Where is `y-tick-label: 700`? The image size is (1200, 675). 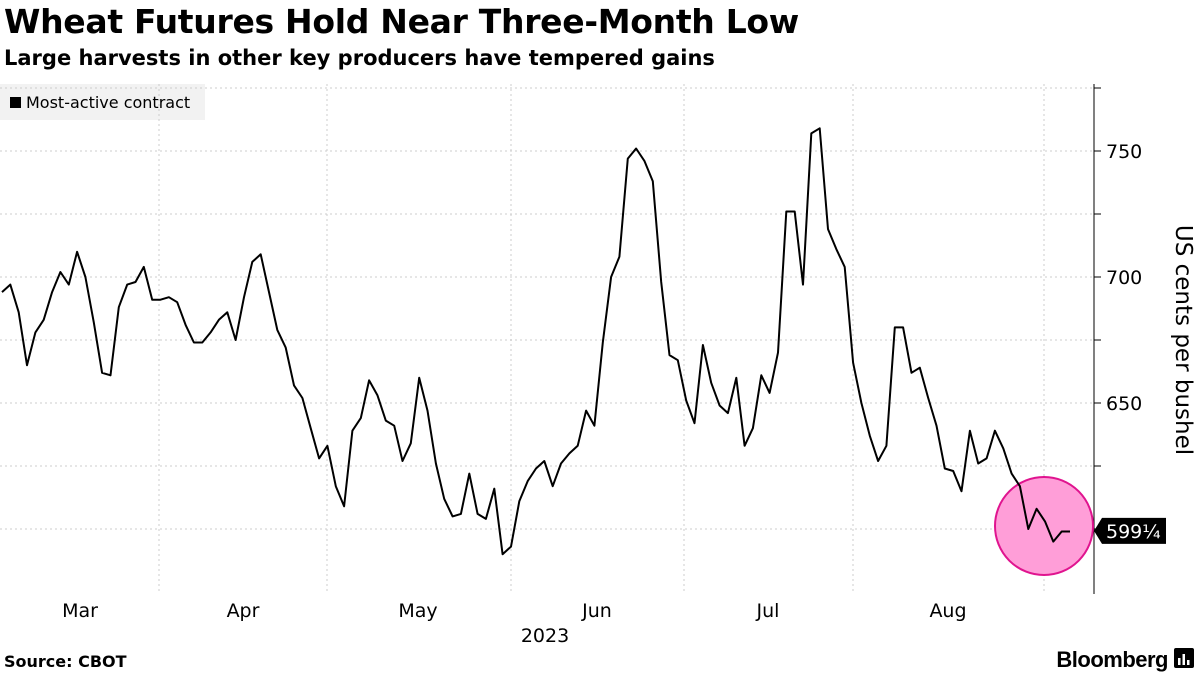
y-tick-label: 700 is located at coordinates (1124, 278).